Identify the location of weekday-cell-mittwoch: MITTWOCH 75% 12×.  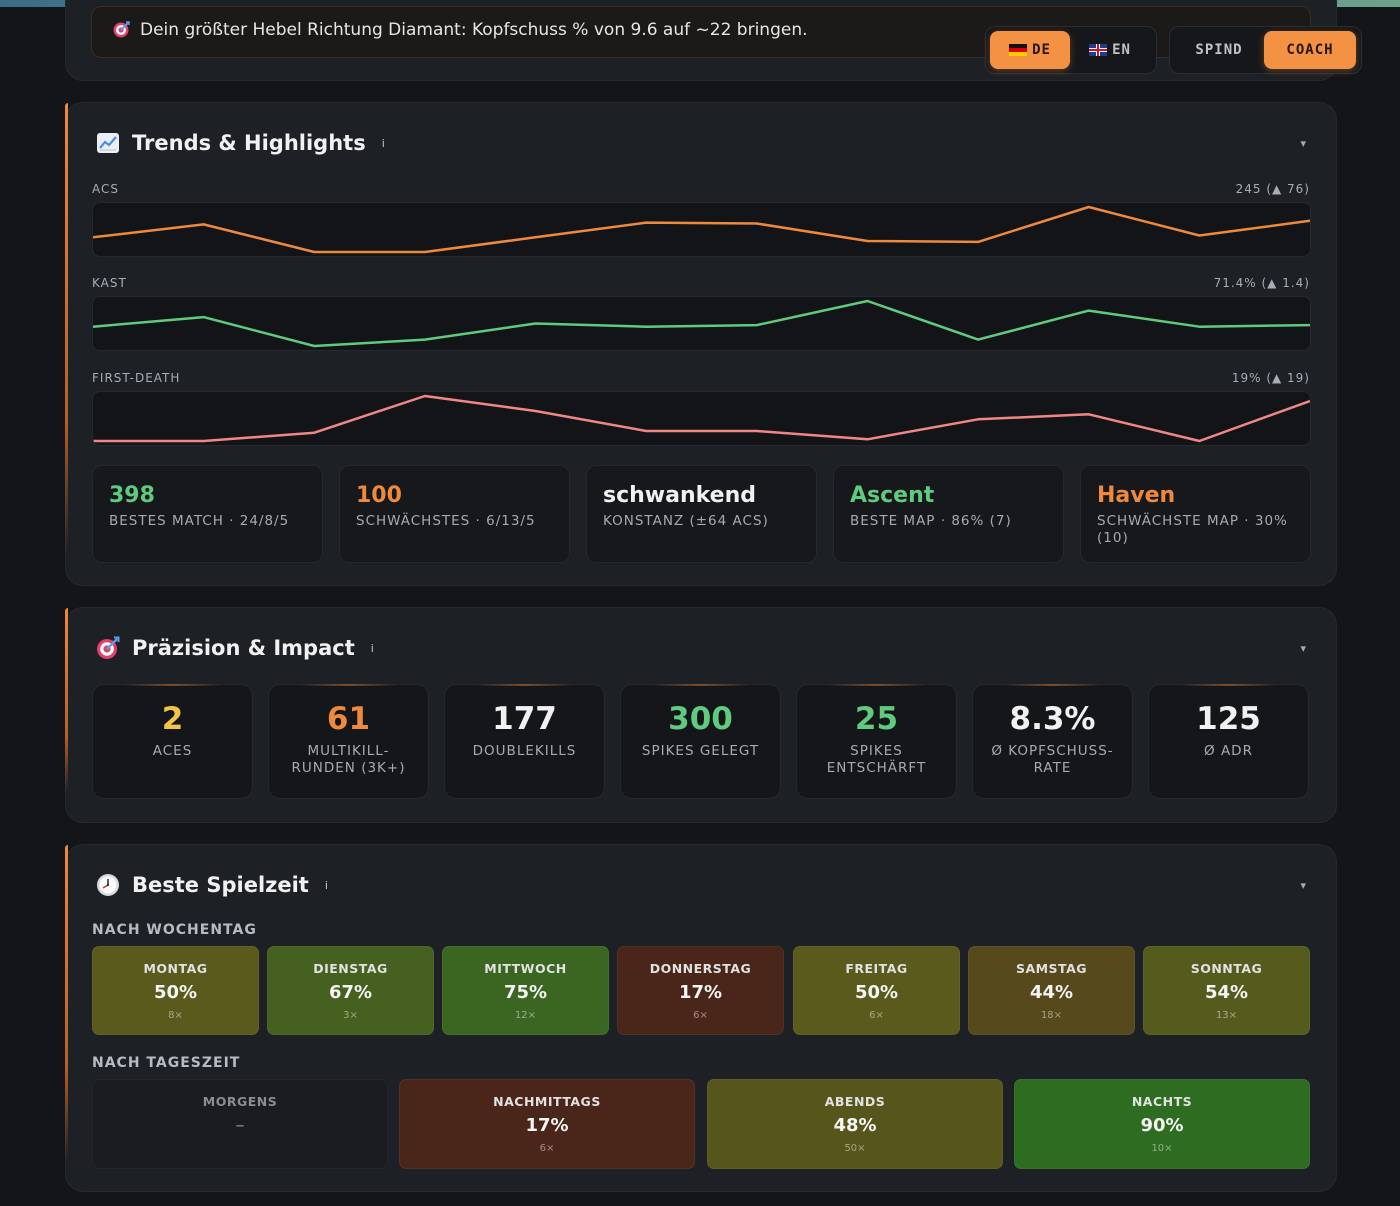
(525, 990).